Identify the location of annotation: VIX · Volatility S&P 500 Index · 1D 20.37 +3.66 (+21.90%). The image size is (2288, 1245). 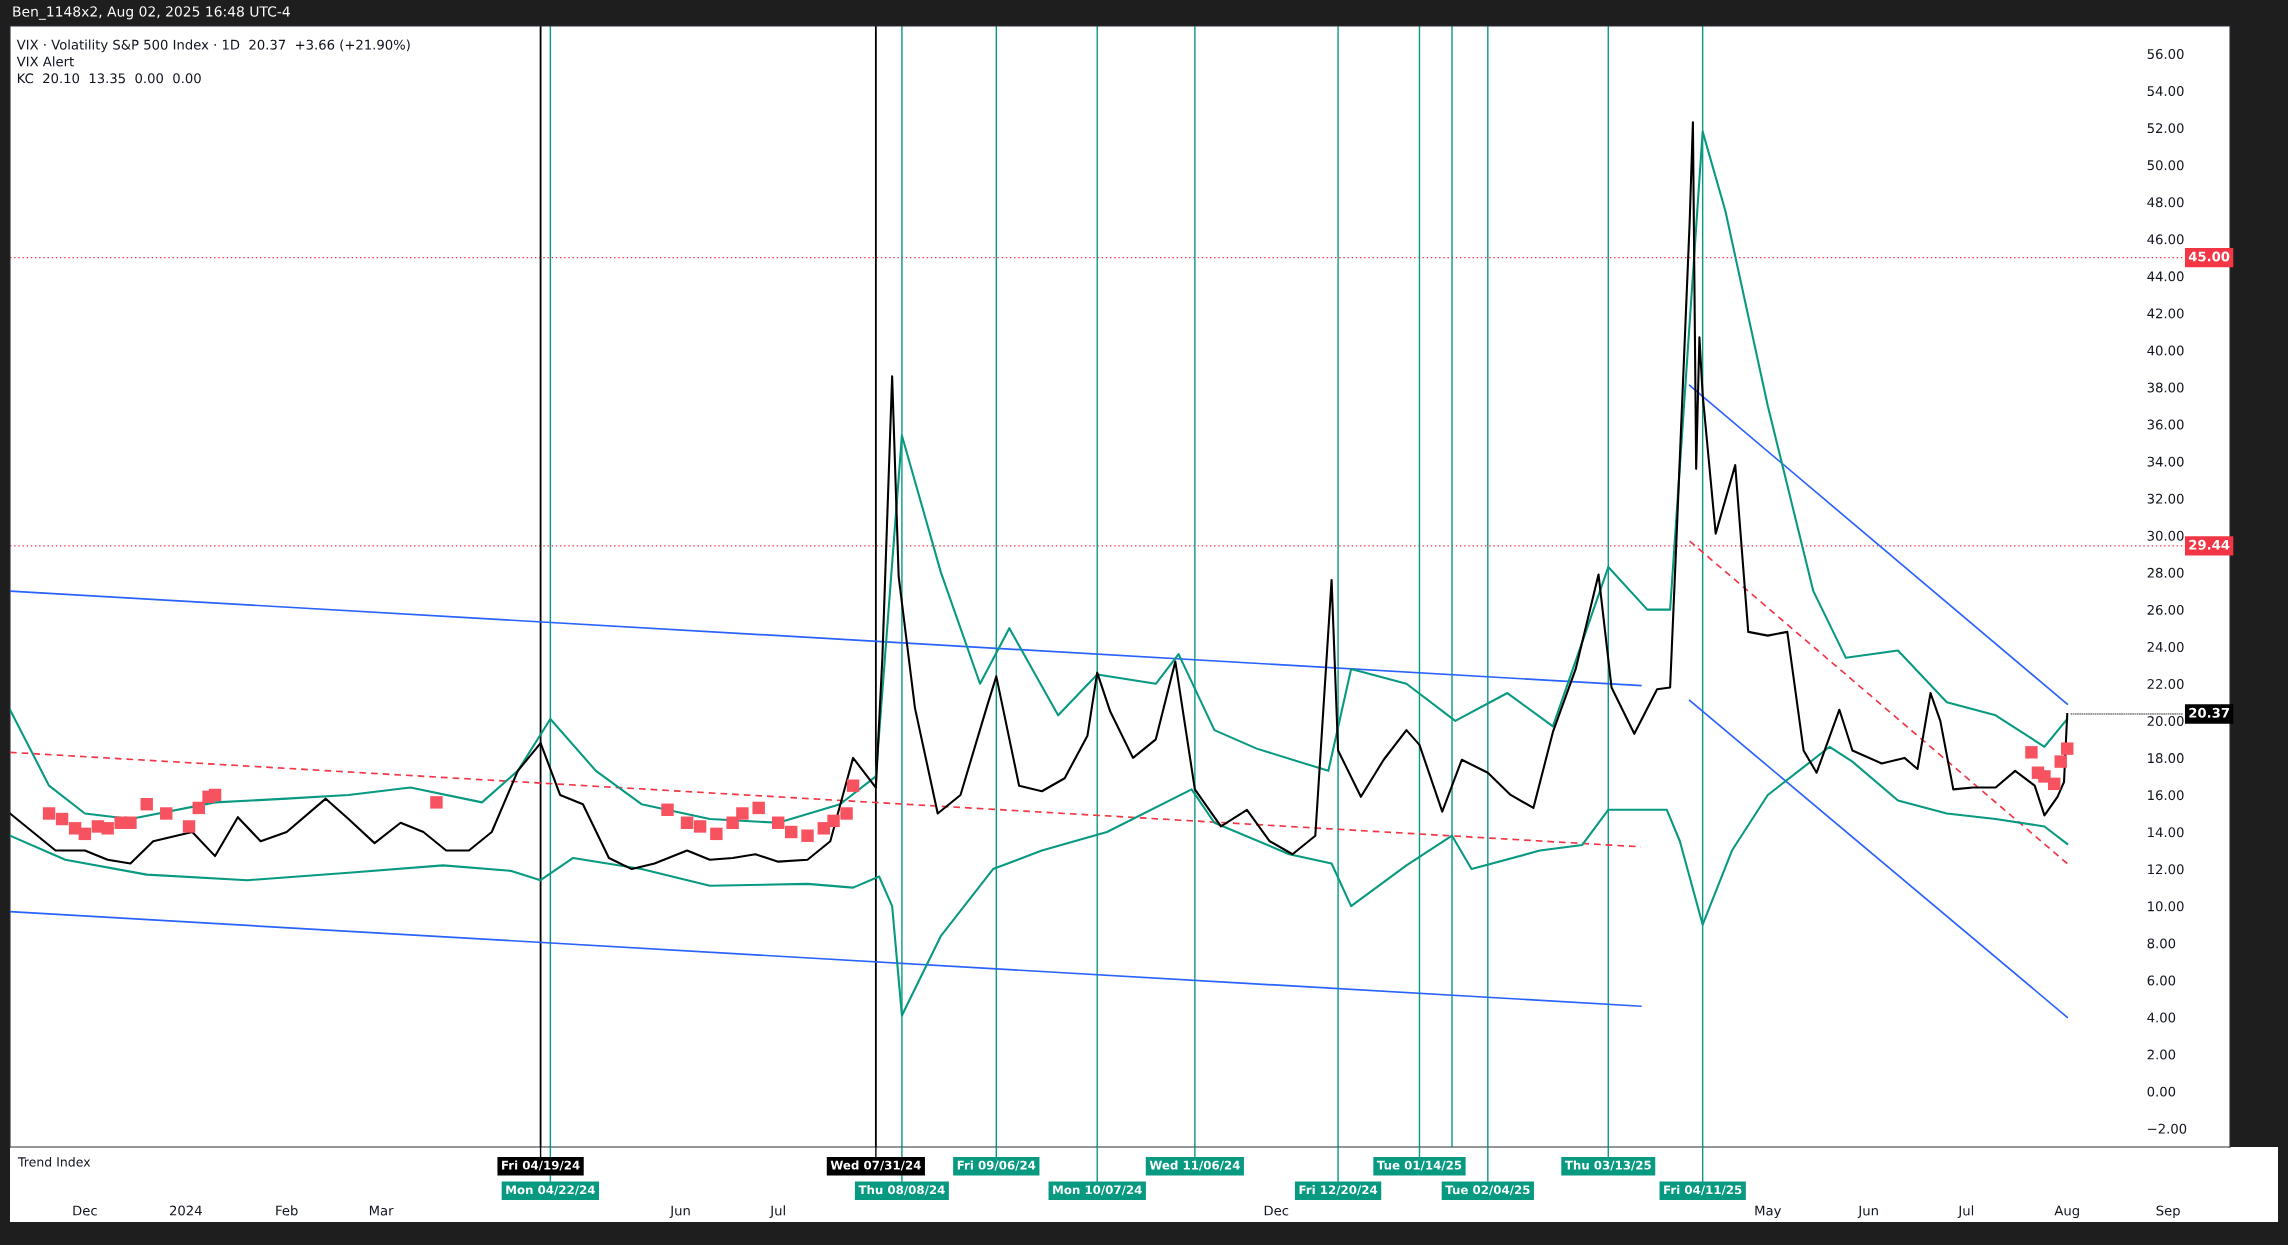
(213, 46).